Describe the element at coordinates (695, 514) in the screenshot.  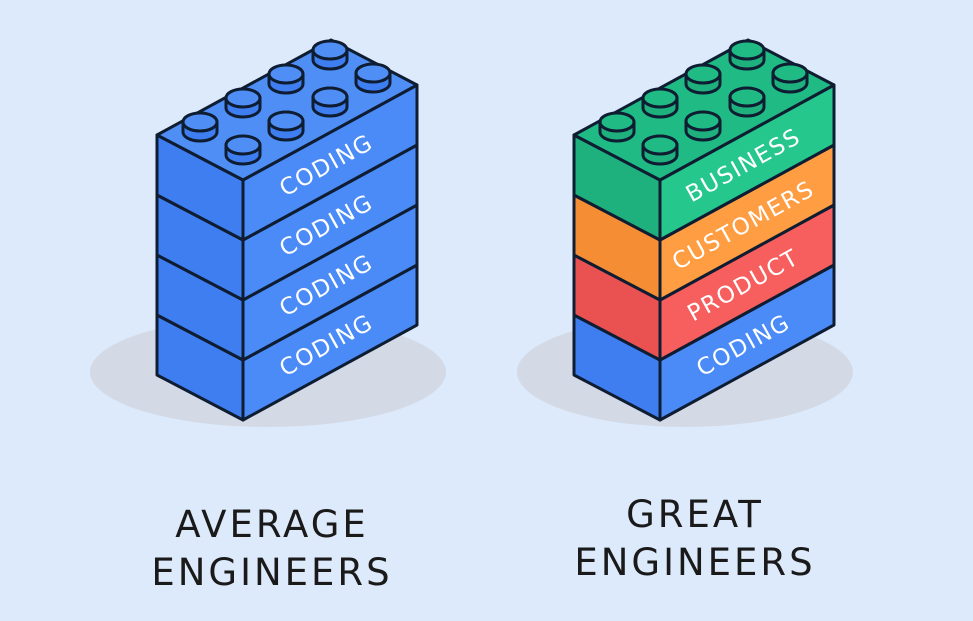
I see `stack-caption-line1: GREAT` at that location.